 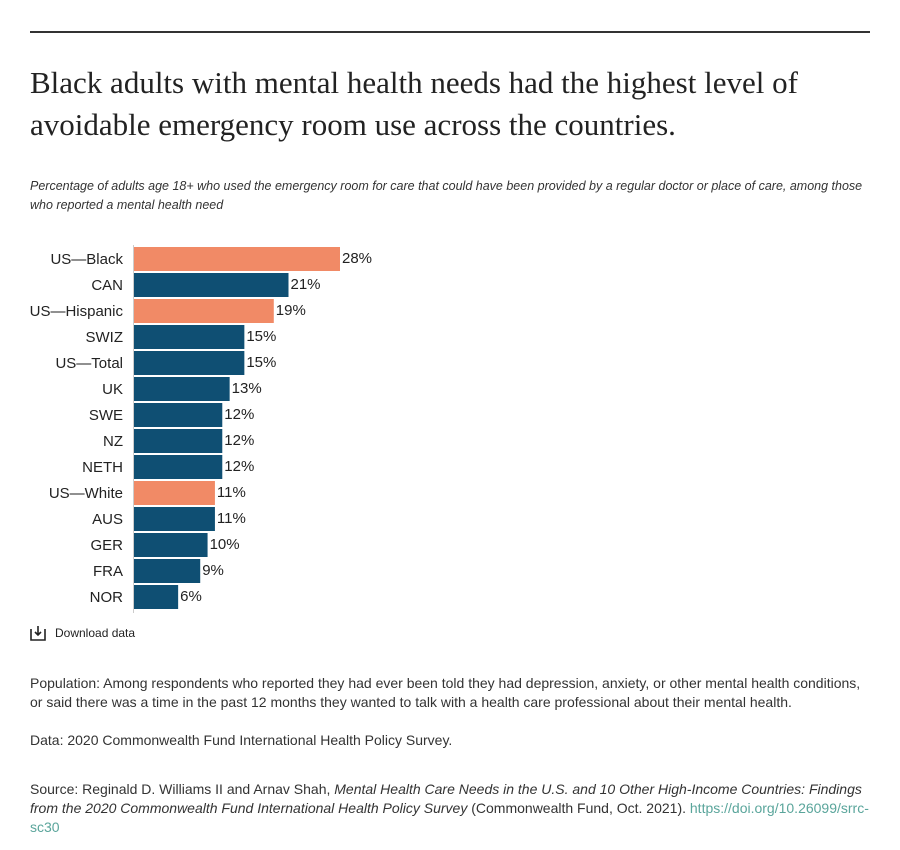 I want to click on y-tick-label: US—Hispanic, so click(x=77, y=311).